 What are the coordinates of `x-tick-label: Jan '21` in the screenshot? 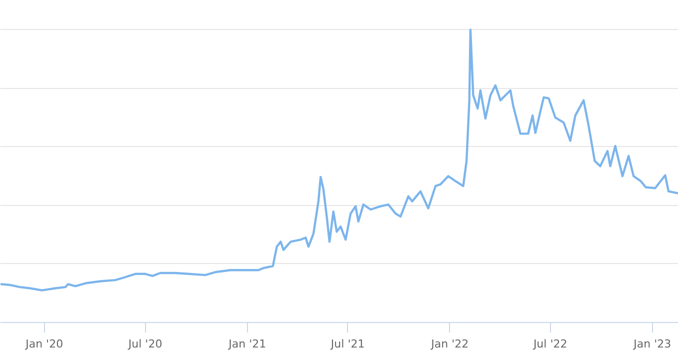 It's located at (247, 344).